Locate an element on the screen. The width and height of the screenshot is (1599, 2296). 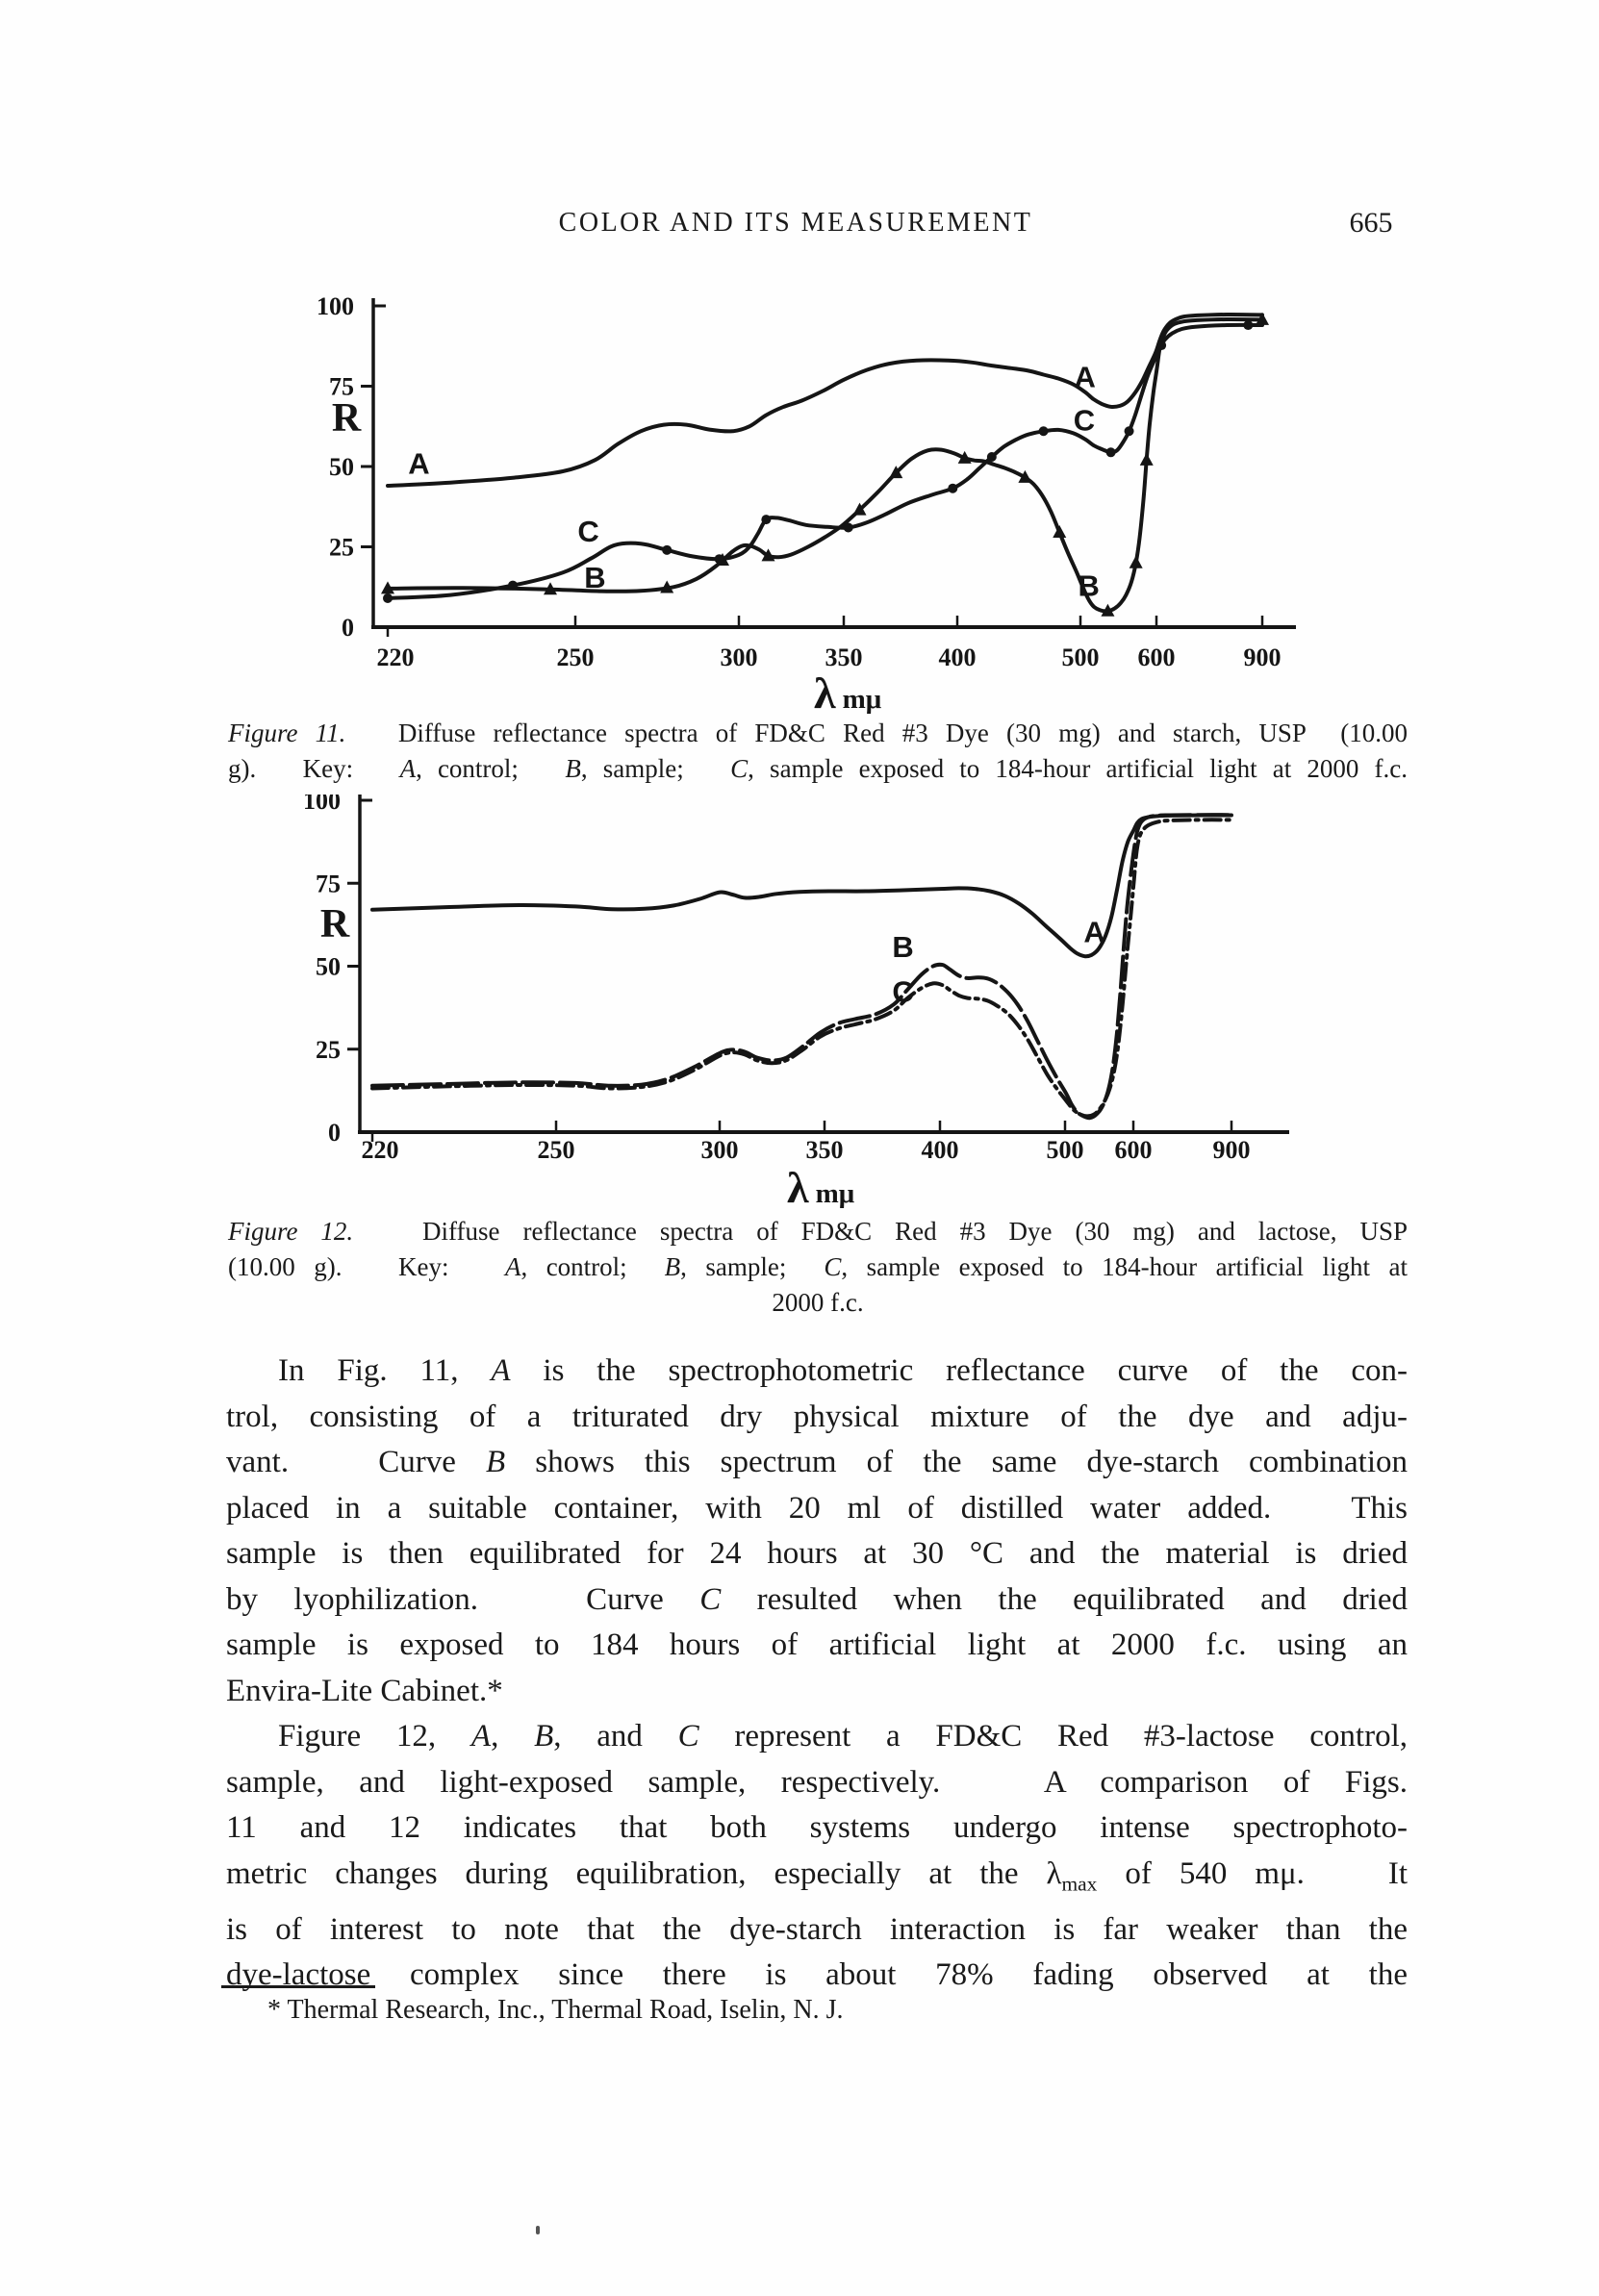
page-title: COLOR AND ITS MEASUREMENT is located at coordinates (795, 223).